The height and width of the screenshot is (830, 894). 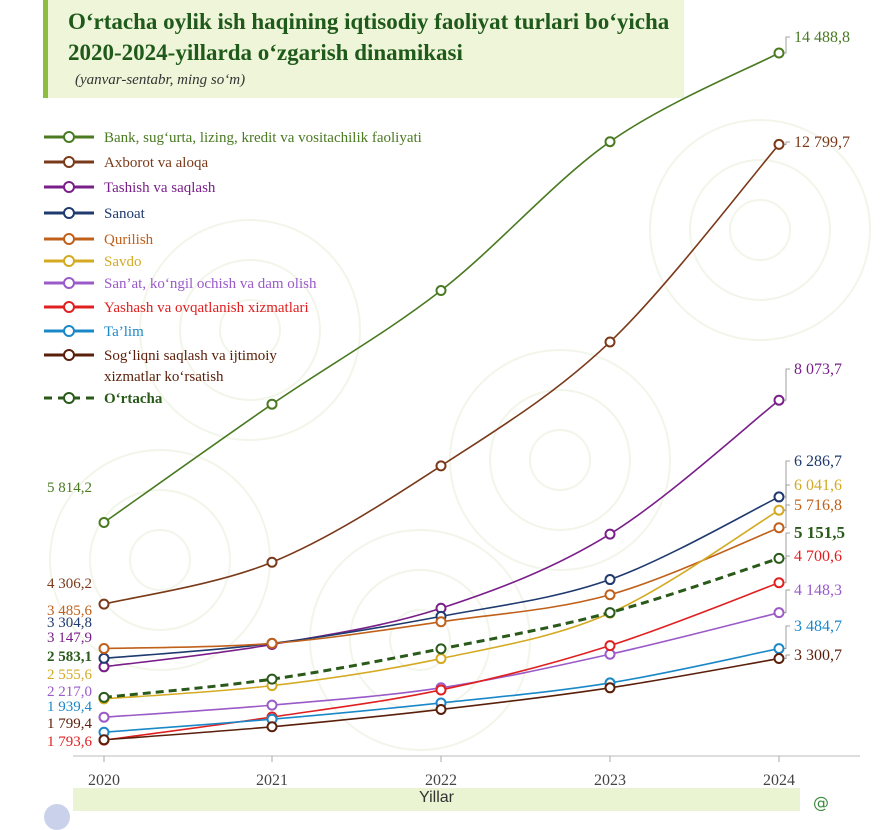 I want to click on x-axis-title: Yillar, so click(x=436, y=797).